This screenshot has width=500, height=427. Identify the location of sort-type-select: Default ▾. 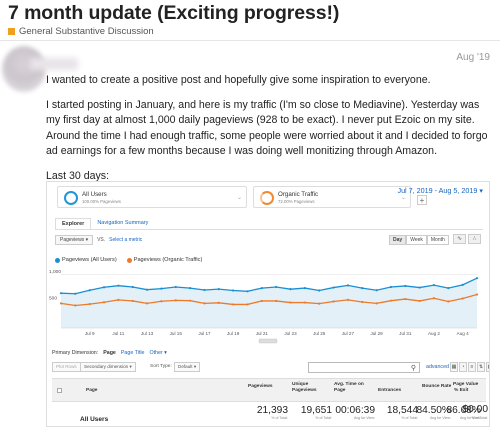
(187, 367).